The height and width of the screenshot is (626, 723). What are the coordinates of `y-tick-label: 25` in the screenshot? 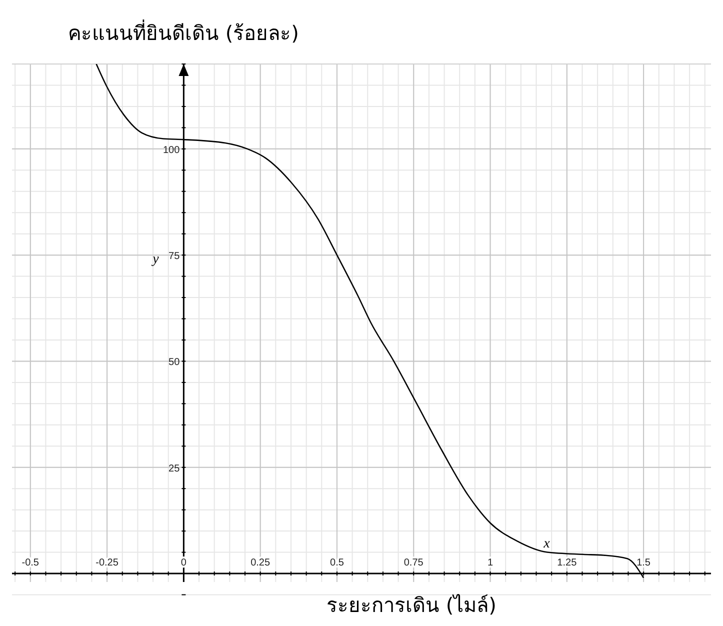 It's located at (174, 468).